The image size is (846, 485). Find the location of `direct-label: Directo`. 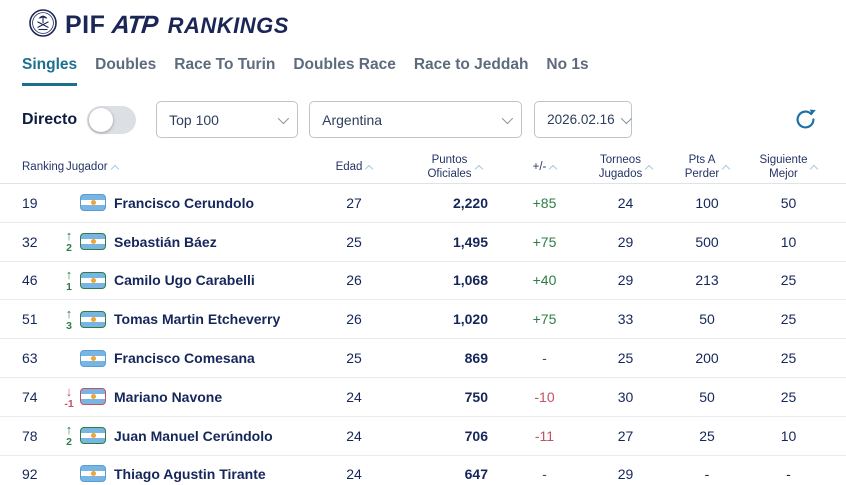

direct-label: Directo is located at coordinates (50, 119).